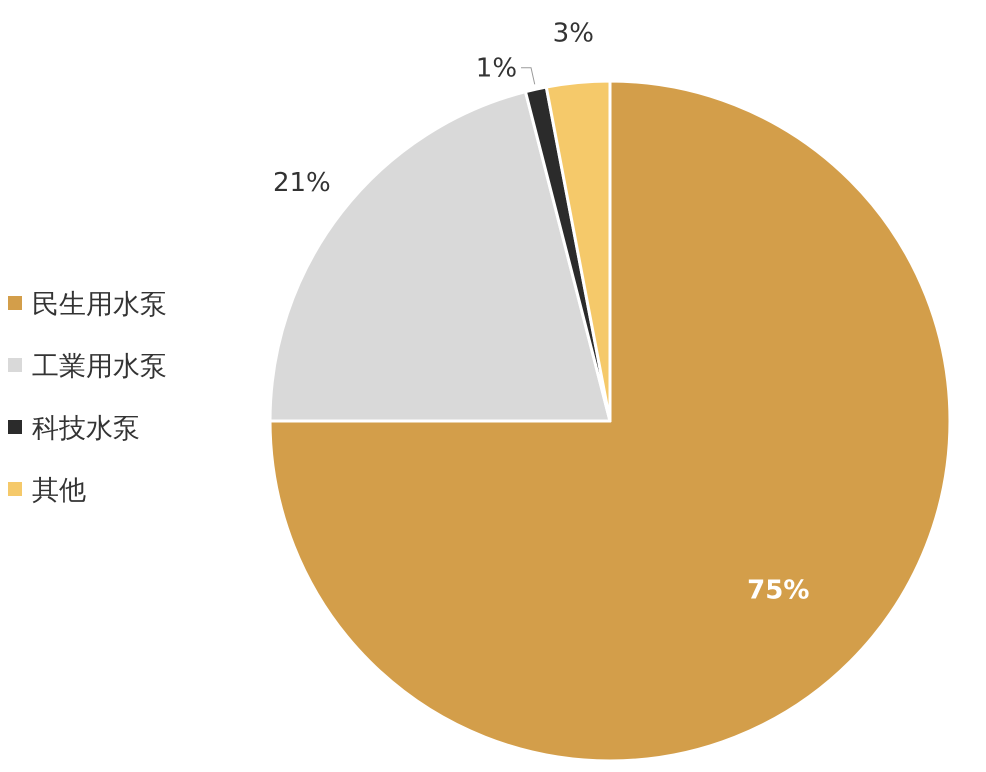 The image size is (986, 772). What do you see at coordinates (573, 33) in the screenshot?
I see `data-label: 3%` at bounding box center [573, 33].